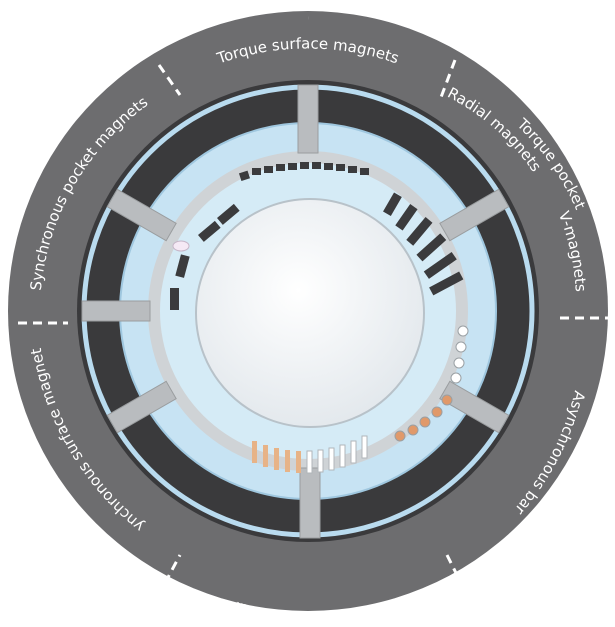  I want to click on v-magnet-slots, so click(205, 256).